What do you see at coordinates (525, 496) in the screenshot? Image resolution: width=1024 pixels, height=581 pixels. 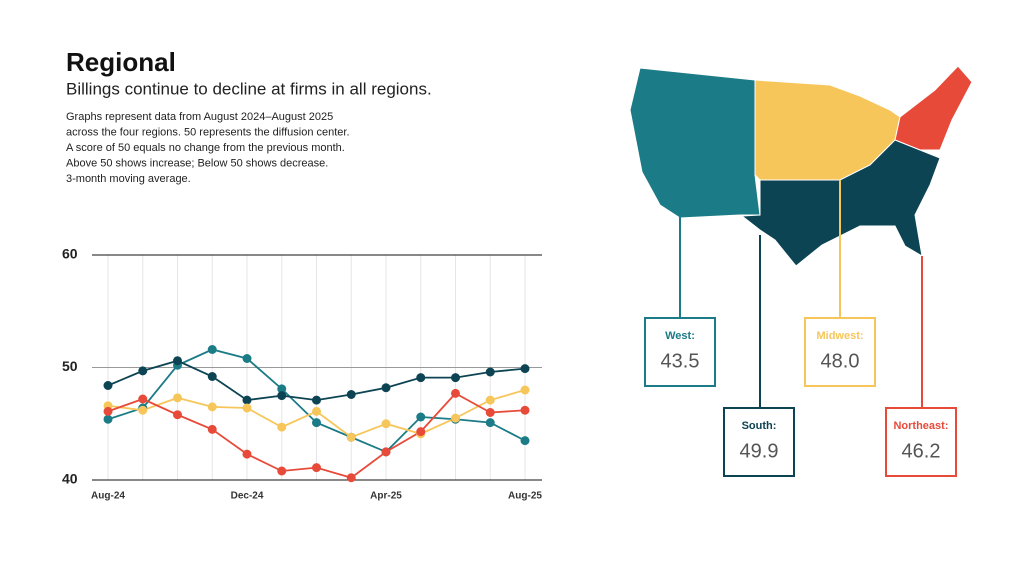 I see `x-tick-label: Aug-25` at bounding box center [525, 496].